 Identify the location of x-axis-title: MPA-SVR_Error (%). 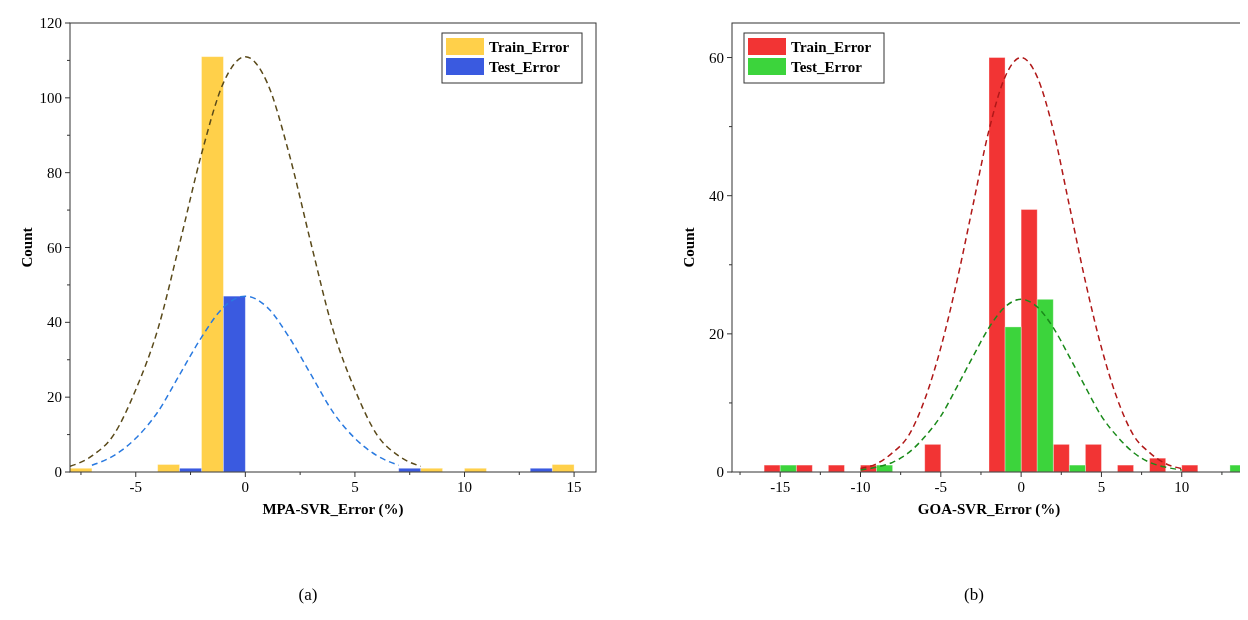
(333, 509).